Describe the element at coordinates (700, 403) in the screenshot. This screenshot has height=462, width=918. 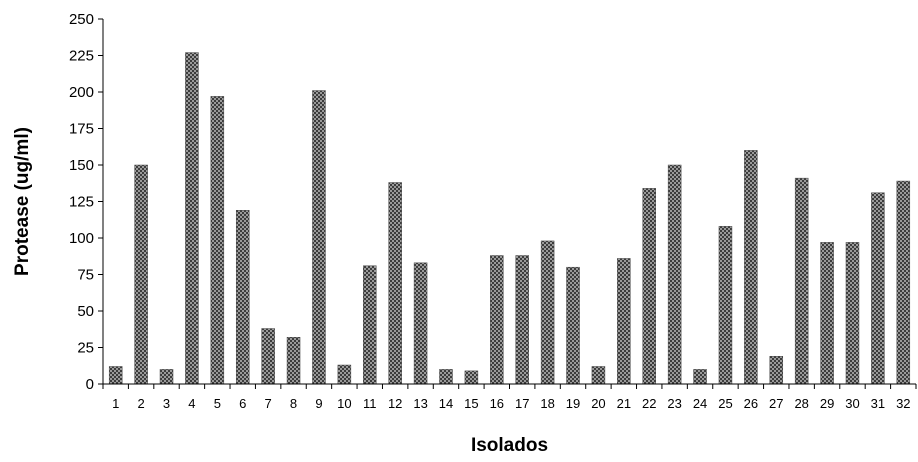
I see `x-tick-label: 24` at that location.